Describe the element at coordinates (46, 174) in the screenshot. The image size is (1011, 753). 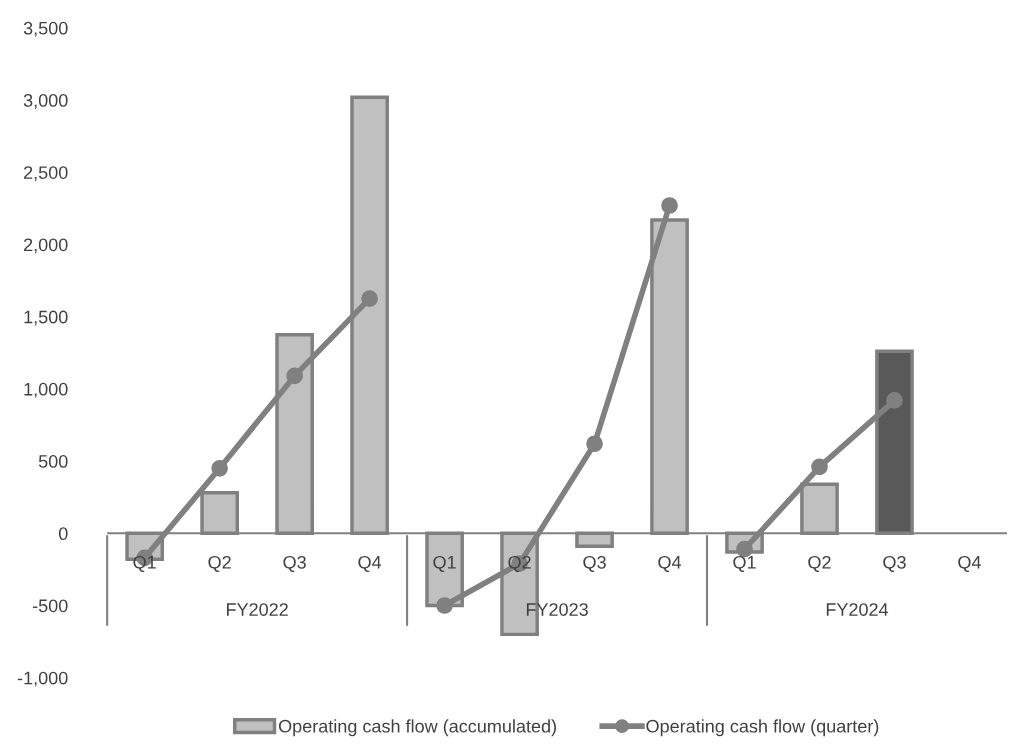
I see `y-tick-label: 2,500` at that location.